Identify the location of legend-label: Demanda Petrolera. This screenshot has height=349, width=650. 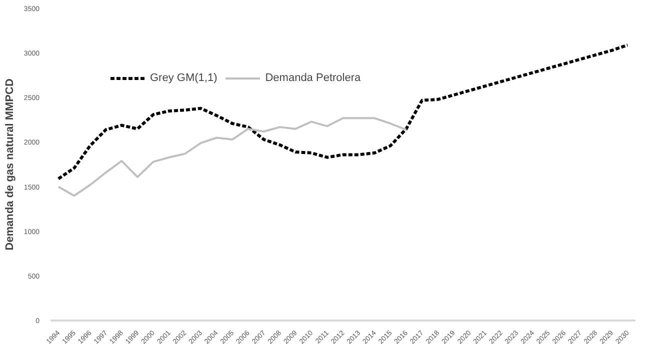
(313, 78).